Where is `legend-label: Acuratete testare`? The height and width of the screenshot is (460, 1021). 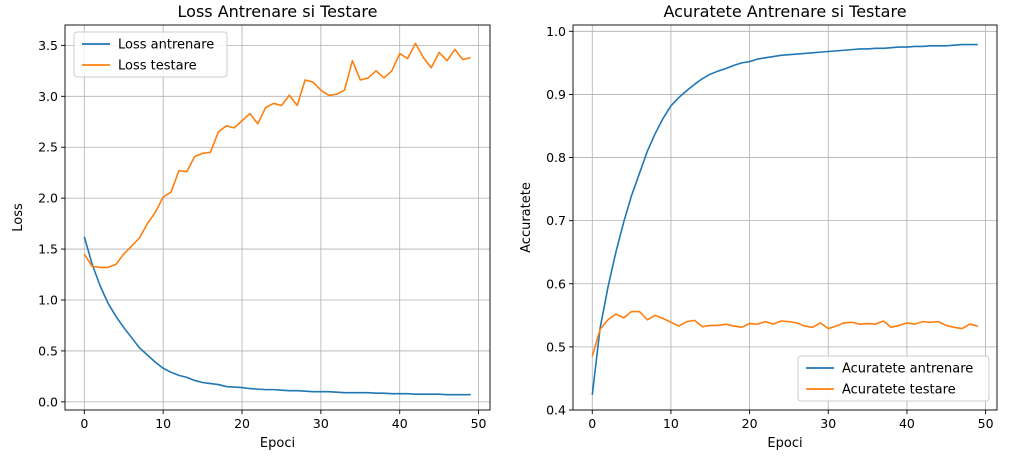 legend-label: Acuratete testare is located at coordinates (899, 390).